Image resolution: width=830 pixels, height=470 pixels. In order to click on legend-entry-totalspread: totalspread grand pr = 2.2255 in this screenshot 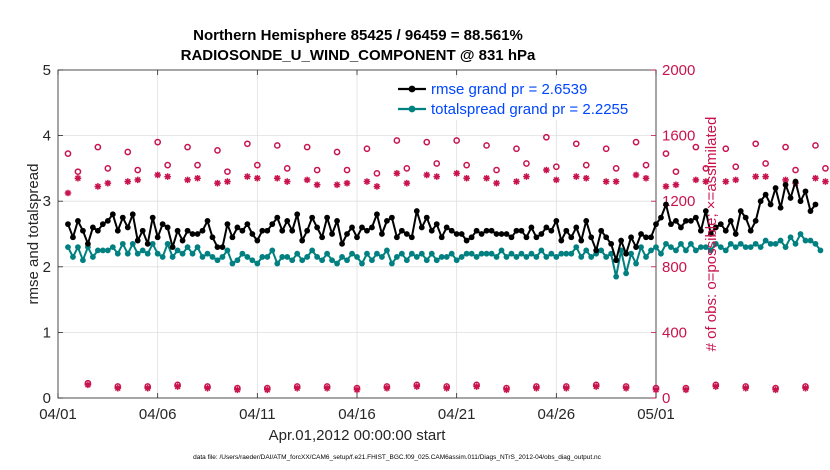, I will do `click(529, 109)`.